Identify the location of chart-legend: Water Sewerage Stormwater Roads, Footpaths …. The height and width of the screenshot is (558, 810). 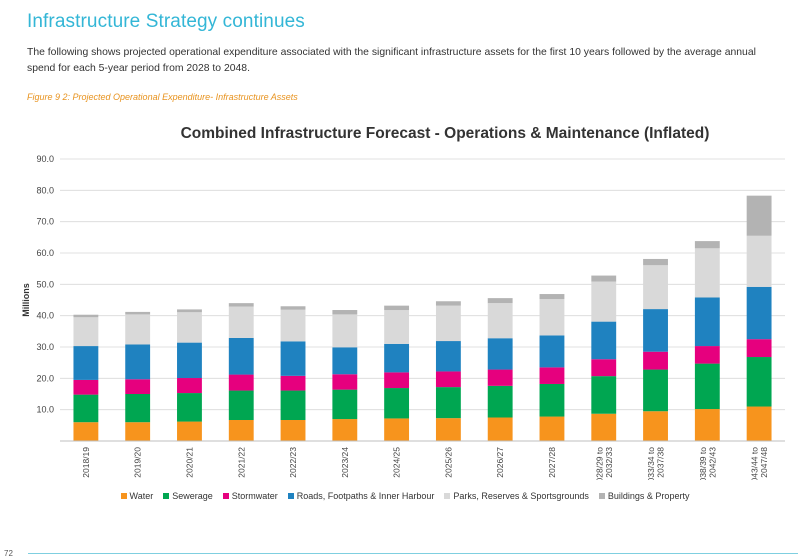
(405, 496).